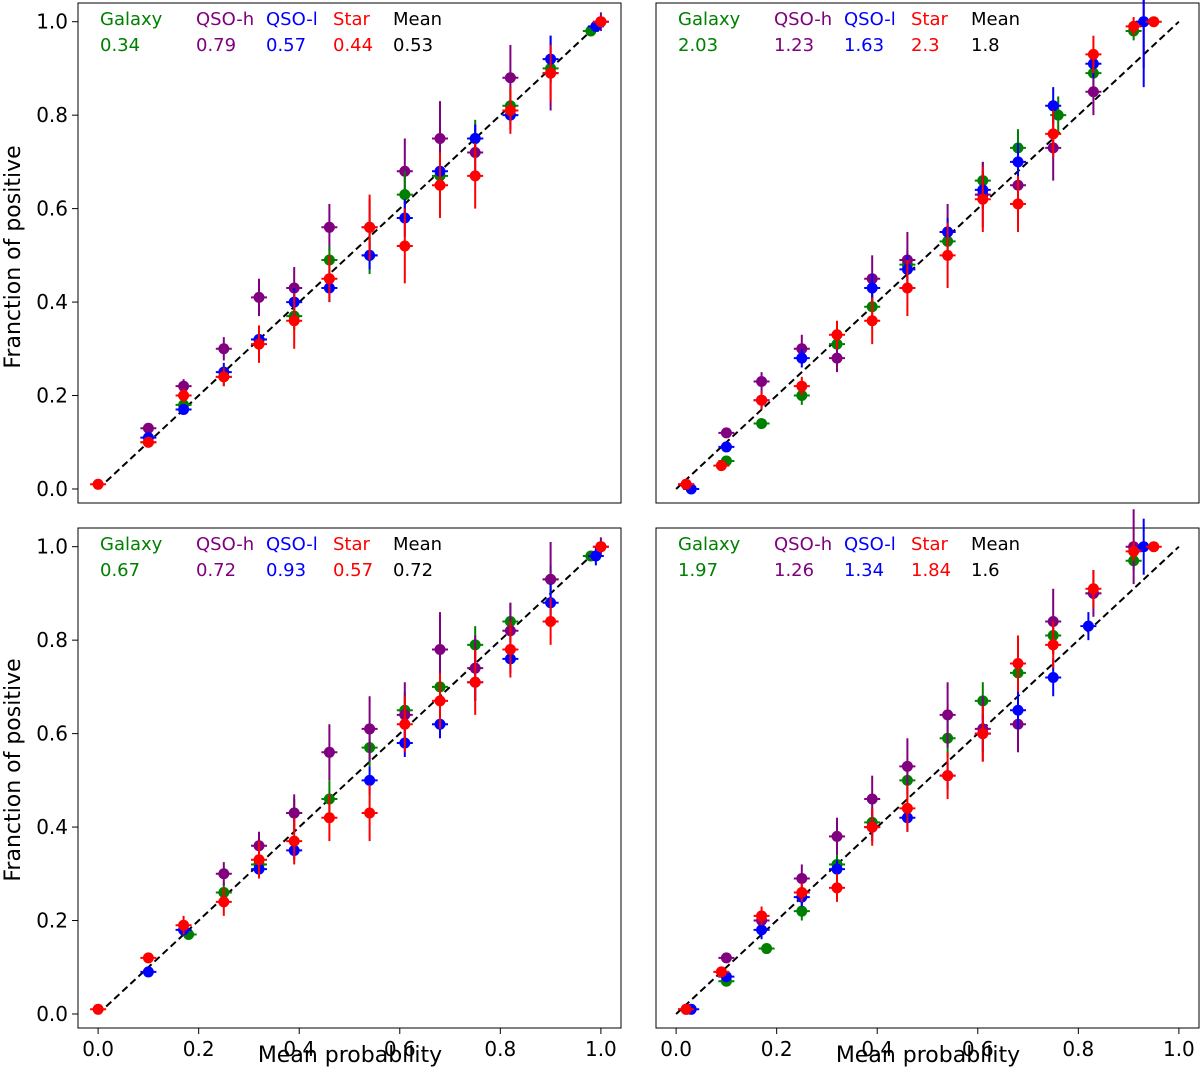 Image resolution: width=1200 pixels, height=1071 pixels. What do you see at coordinates (52, 547) in the screenshot?
I see `y-tick-label: 1.0` at bounding box center [52, 547].